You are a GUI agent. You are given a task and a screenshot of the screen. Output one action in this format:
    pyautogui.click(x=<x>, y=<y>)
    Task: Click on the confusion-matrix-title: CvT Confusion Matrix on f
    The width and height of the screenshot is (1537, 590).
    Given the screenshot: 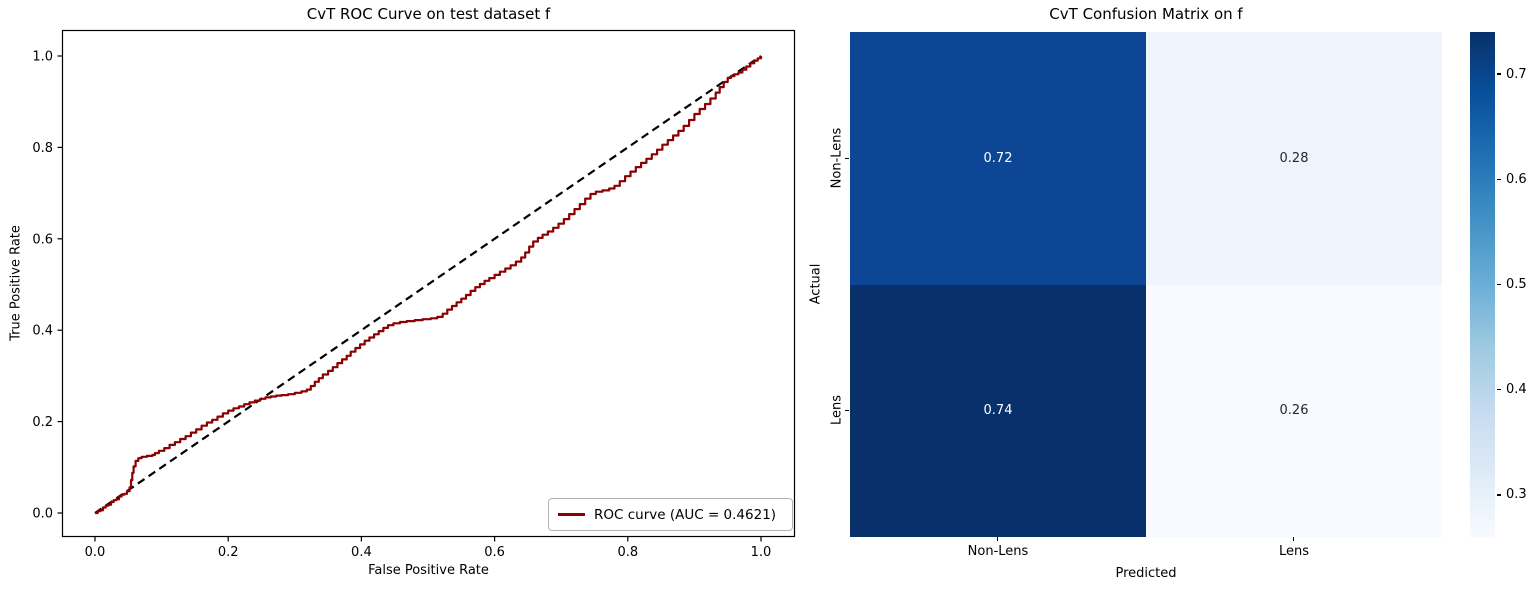 What is the action you would take?
    pyautogui.click(x=1146, y=14)
    